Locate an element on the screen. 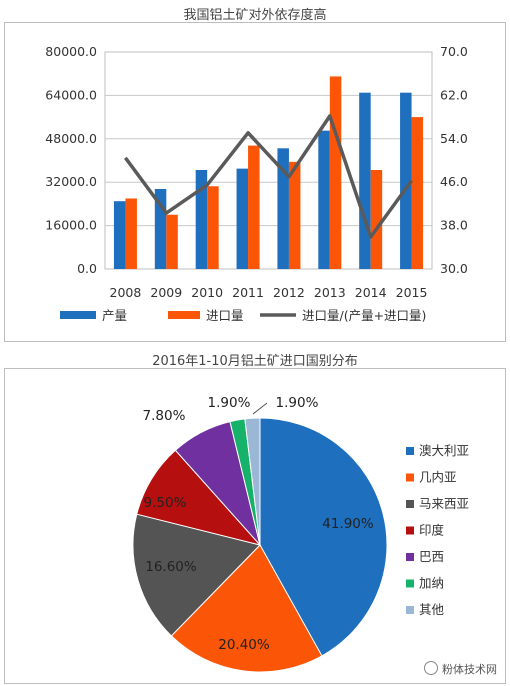 Image resolution: width=510 pixels, height=686 pixels. legend-label: 巴西 is located at coordinates (431, 556).